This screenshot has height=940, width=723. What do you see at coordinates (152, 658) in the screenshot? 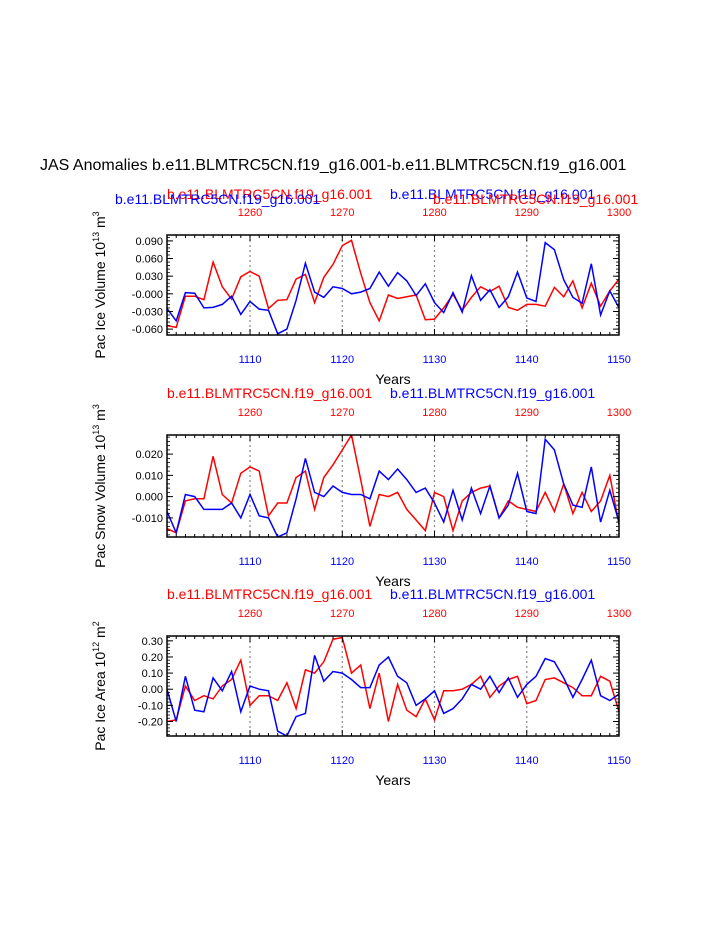
I see `y-tick-label: 0.20` at bounding box center [152, 658].